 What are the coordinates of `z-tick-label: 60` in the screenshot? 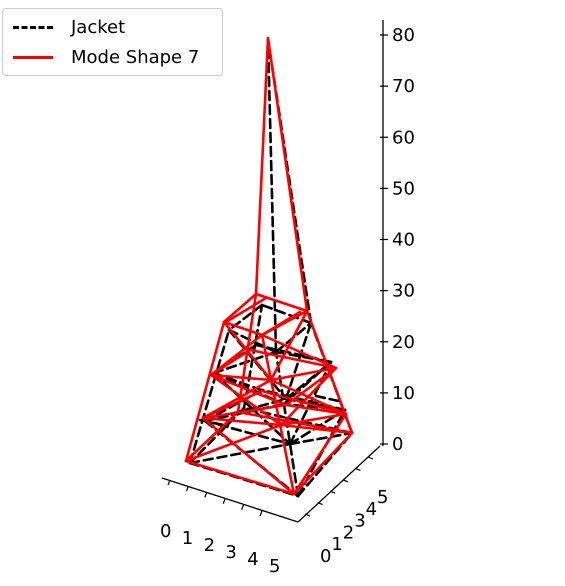 It's located at (403, 137).